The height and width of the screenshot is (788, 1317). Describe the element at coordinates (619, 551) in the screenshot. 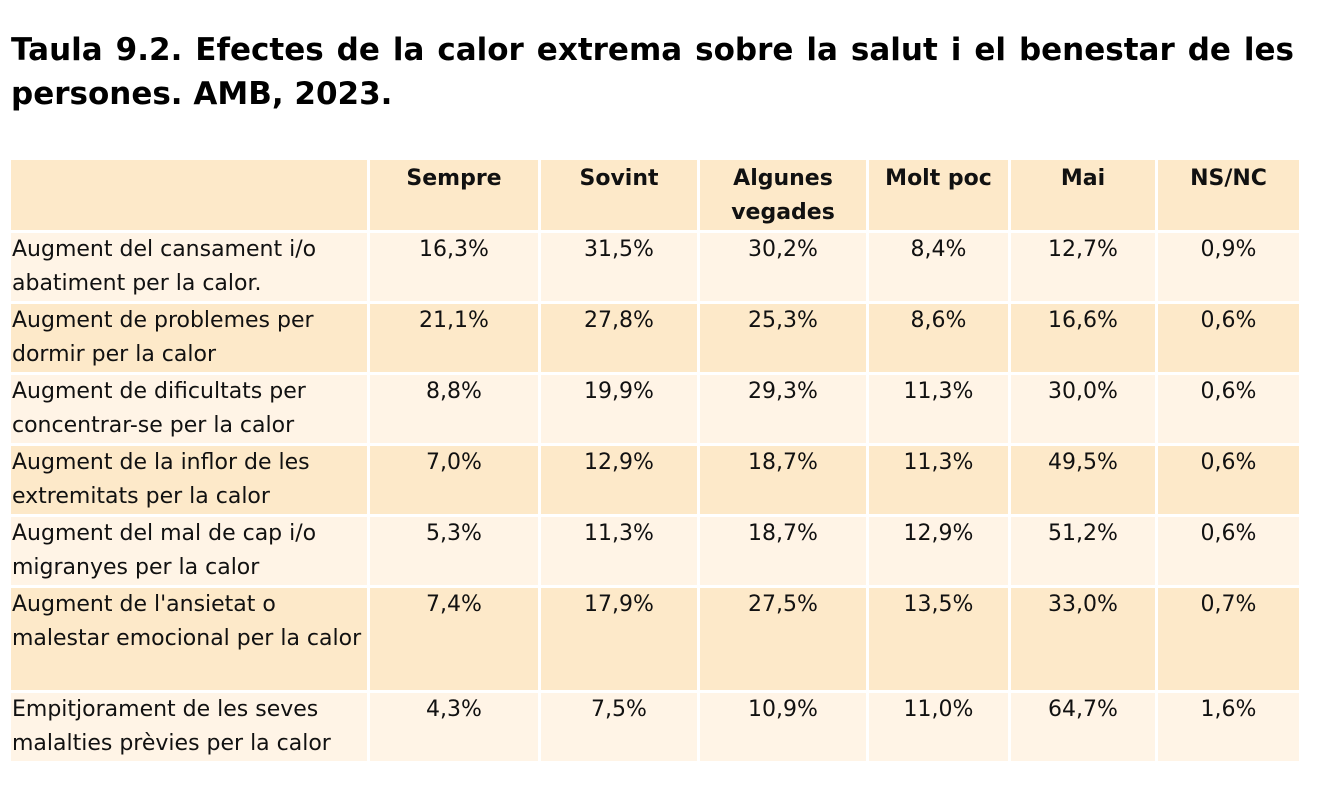

I see `cell-sovint: 11,3%` at that location.